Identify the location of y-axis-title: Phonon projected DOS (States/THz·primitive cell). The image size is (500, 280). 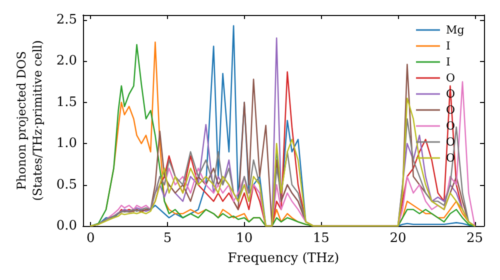
(29, 120).